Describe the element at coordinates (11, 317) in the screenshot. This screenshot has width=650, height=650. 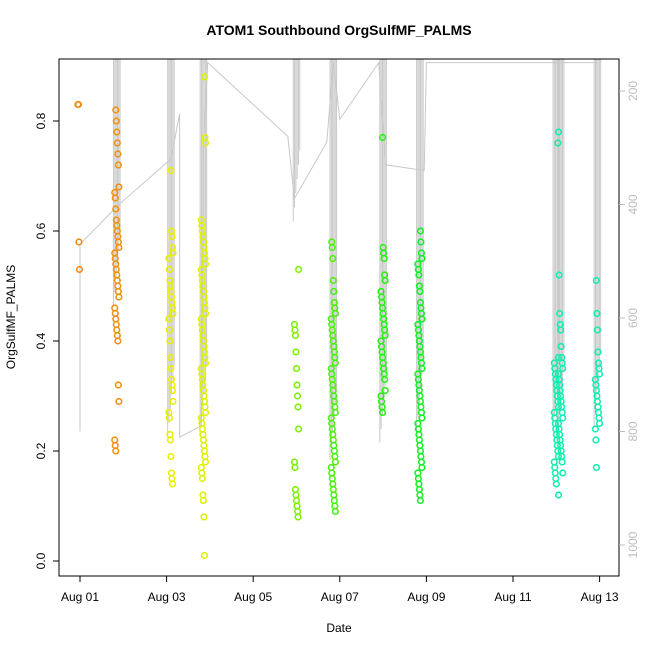
I see `y-axis-label: OrgSulfMF_PALMS` at that location.